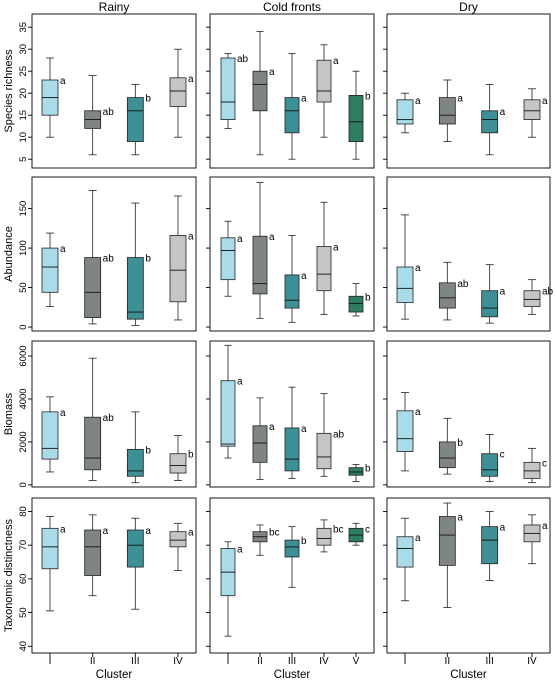  What do you see at coordinates (23, 159) in the screenshot?
I see `y-tick-label: 5` at bounding box center [23, 159].